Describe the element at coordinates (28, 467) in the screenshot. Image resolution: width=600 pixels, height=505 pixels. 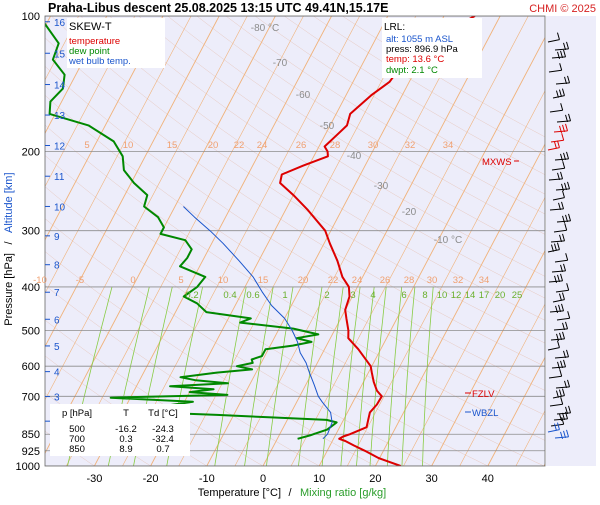
I see `pressure-tick-label: 1000` at that location.